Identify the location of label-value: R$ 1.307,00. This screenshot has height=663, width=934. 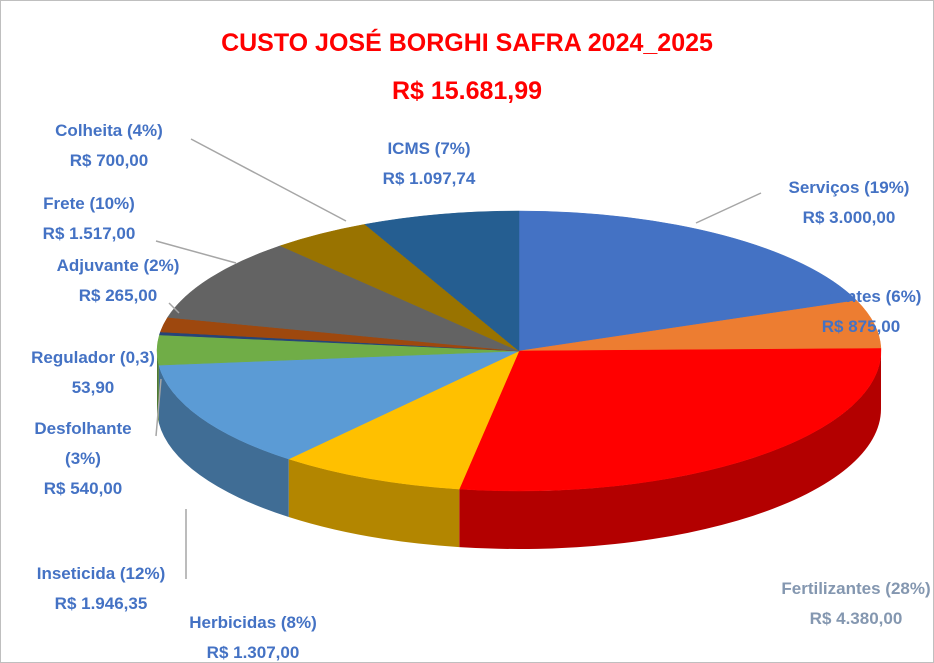
(253, 652).